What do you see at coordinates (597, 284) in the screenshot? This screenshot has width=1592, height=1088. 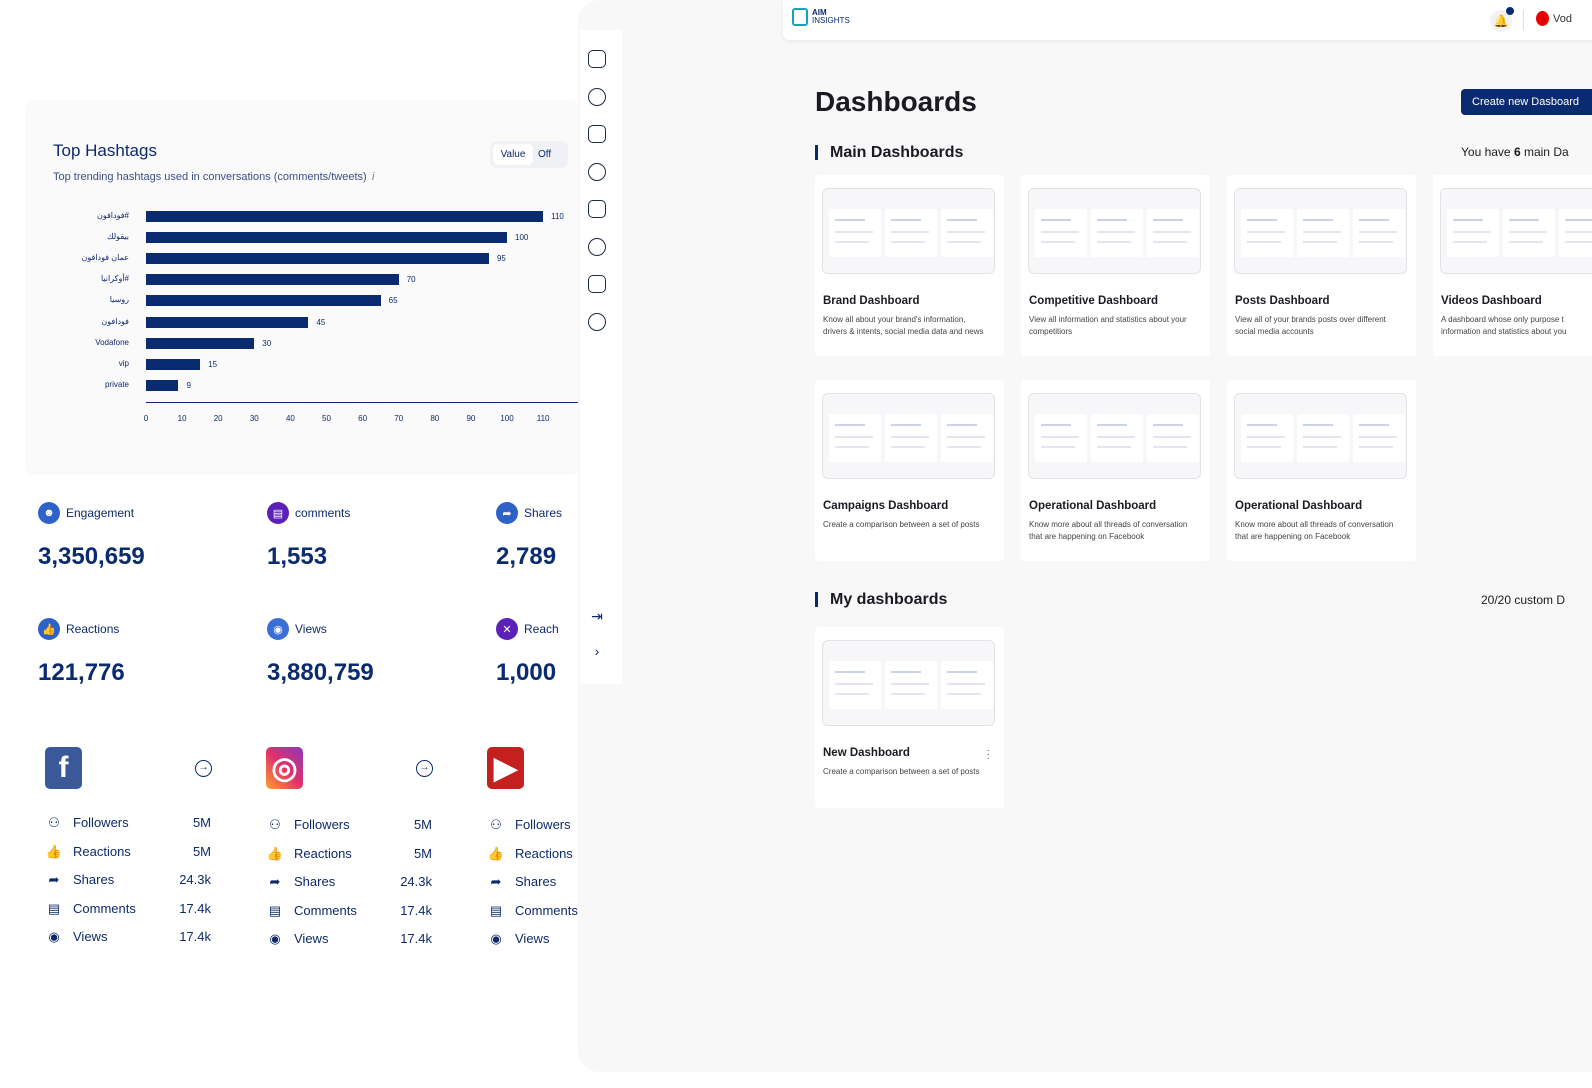 I see `clipboard-icon` at bounding box center [597, 284].